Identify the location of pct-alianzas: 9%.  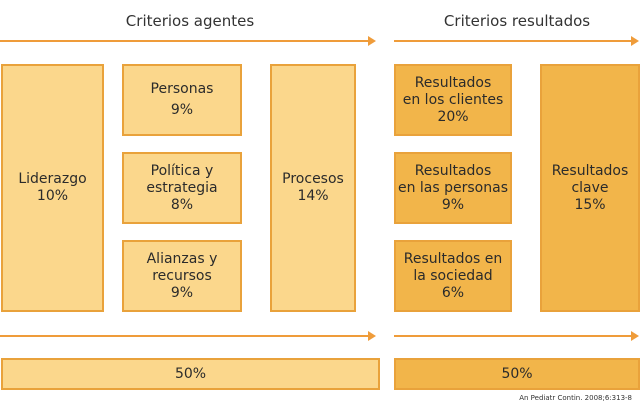
(182, 292).